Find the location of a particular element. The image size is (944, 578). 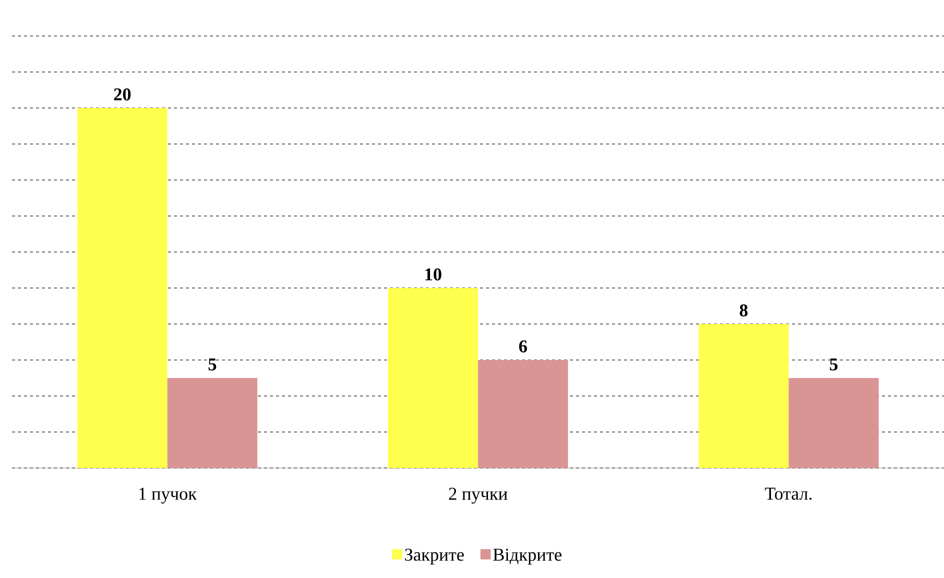

data-label: 6 is located at coordinates (523, 346).